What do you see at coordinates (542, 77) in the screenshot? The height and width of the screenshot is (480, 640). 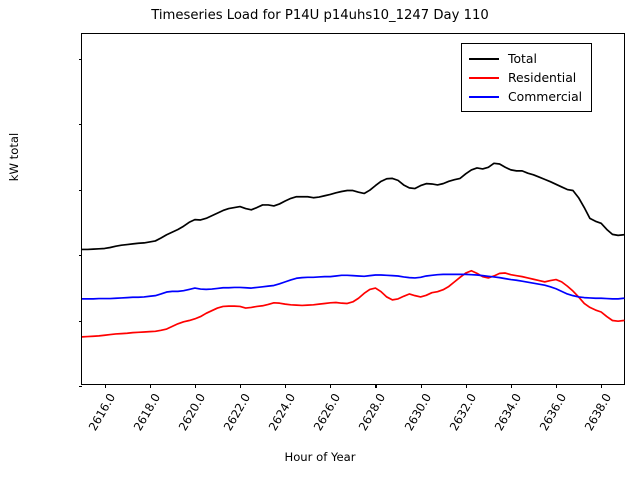 I see `legend-label: Residential` at bounding box center [542, 77].